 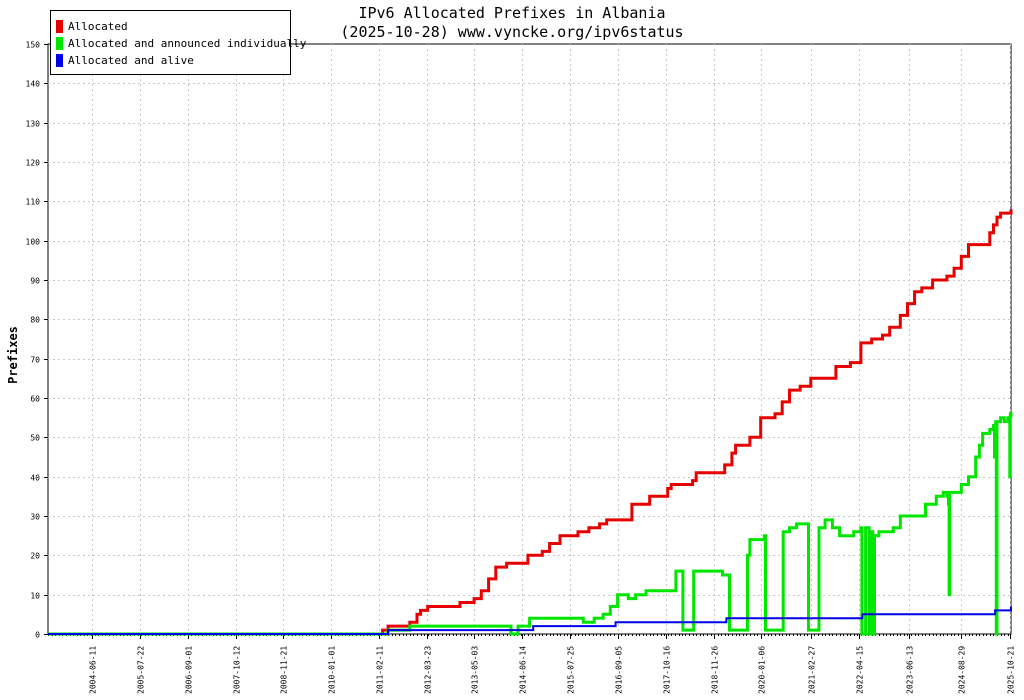 What do you see at coordinates (1011, 670) in the screenshot?
I see `x-tick-label: 2025-10-21` at bounding box center [1011, 670].